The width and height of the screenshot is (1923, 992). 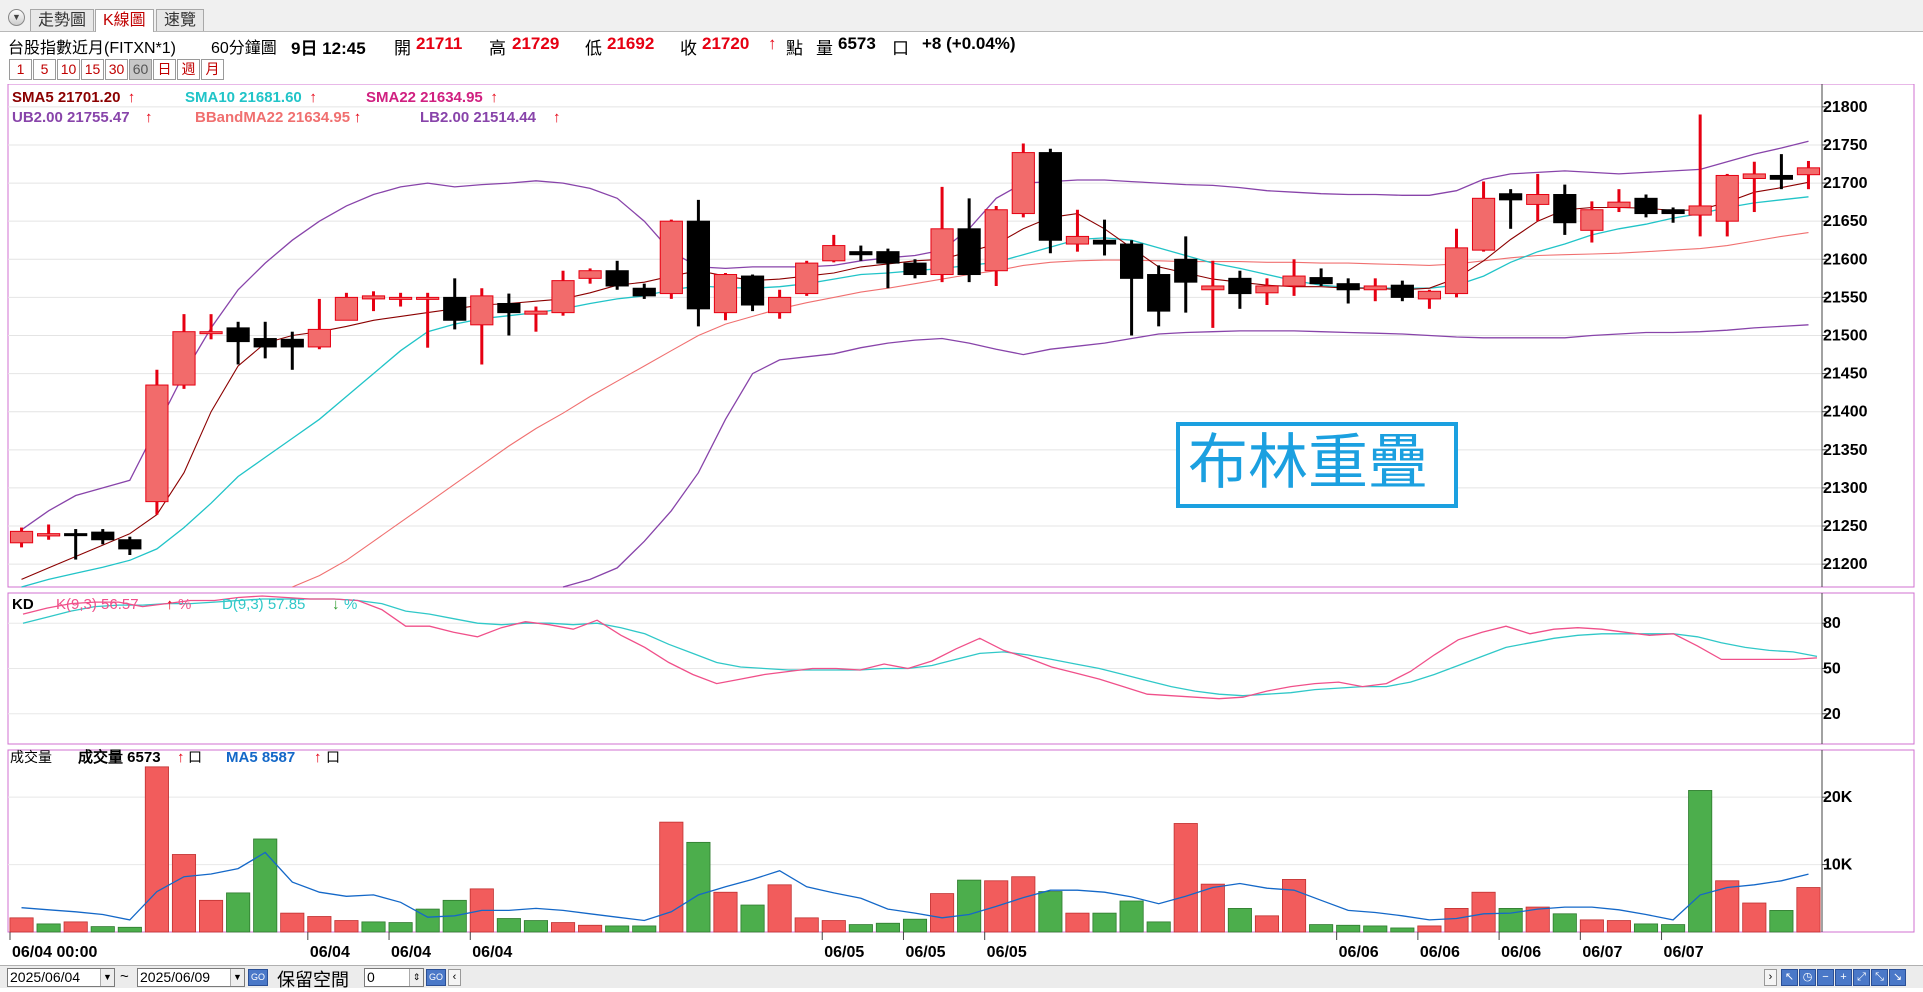 What do you see at coordinates (394, 977) in the screenshot?
I see `reserve-space-input: 0 ⇕` at bounding box center [394, 977].